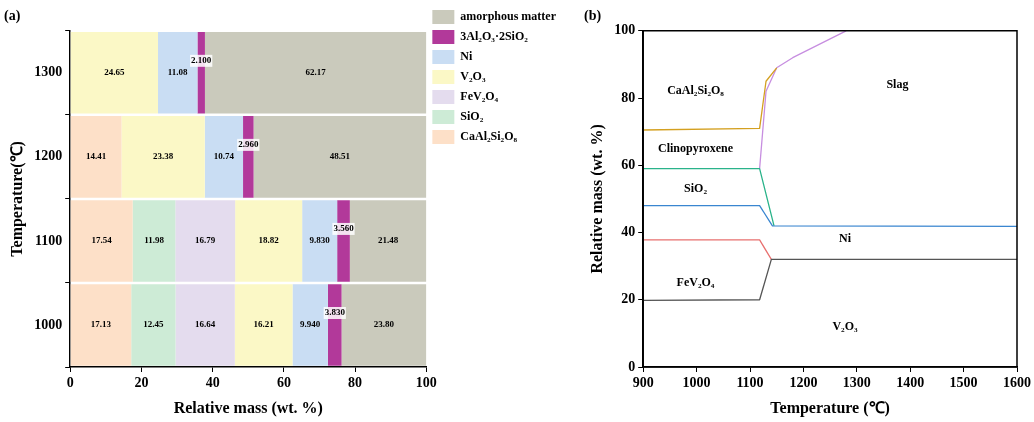 The image size is (1034, 422). I want to click on data-label: 2.100, so click(201, 60).